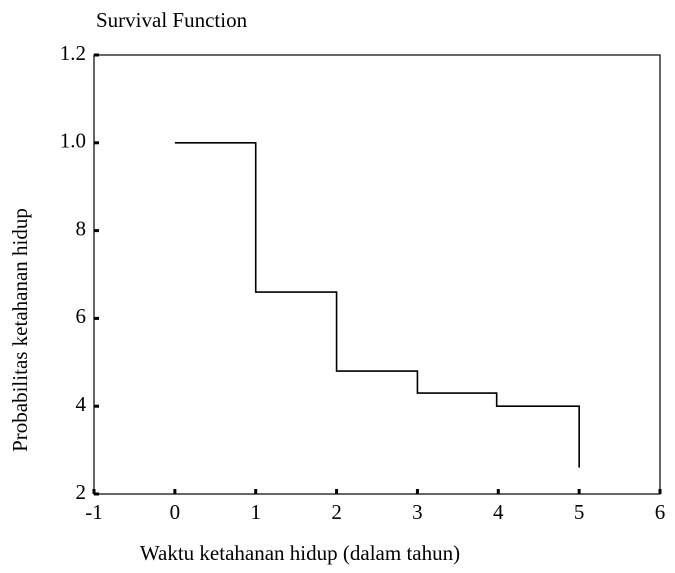 The width and height of the screenshot is (675, 573). What do you see at coordinates (94, 512) in the screenshot?
I see `x-tick-label: -1` at bounding box center [94, 512].